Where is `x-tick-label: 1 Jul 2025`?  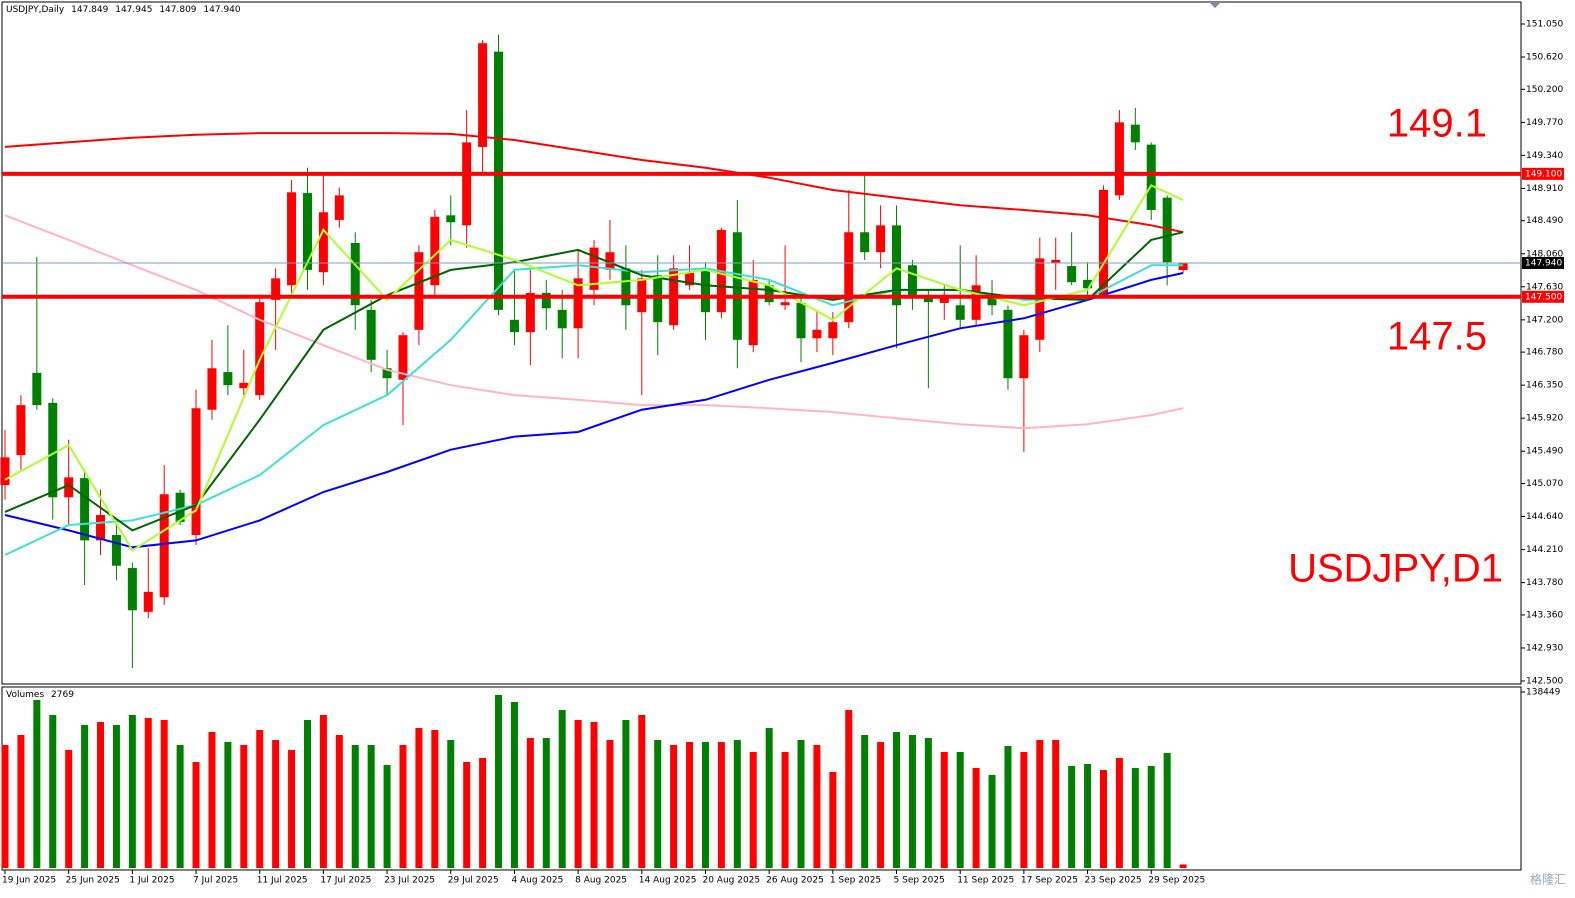 x-tick-label: 1 Jul 2025 is located at coordinates (151, 881).